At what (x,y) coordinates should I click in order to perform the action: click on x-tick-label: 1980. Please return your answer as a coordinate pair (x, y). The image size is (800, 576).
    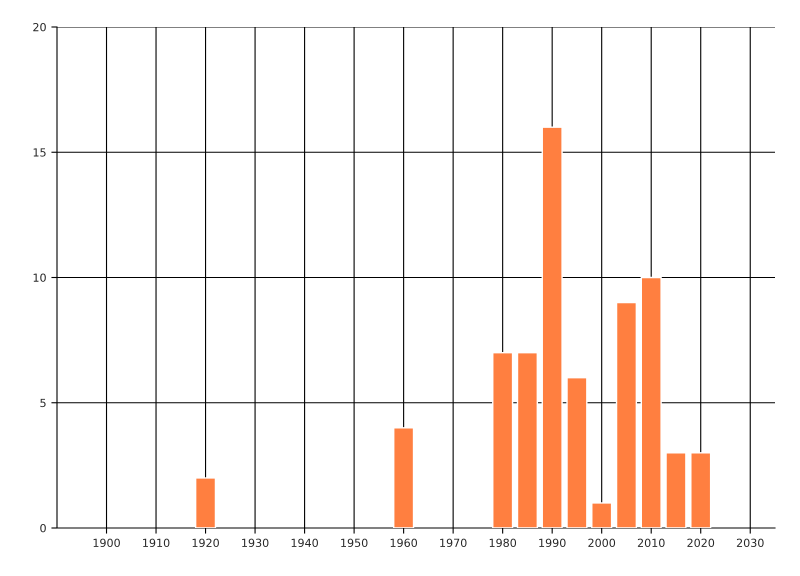
    Looking at the image, I should click on (503, 543).